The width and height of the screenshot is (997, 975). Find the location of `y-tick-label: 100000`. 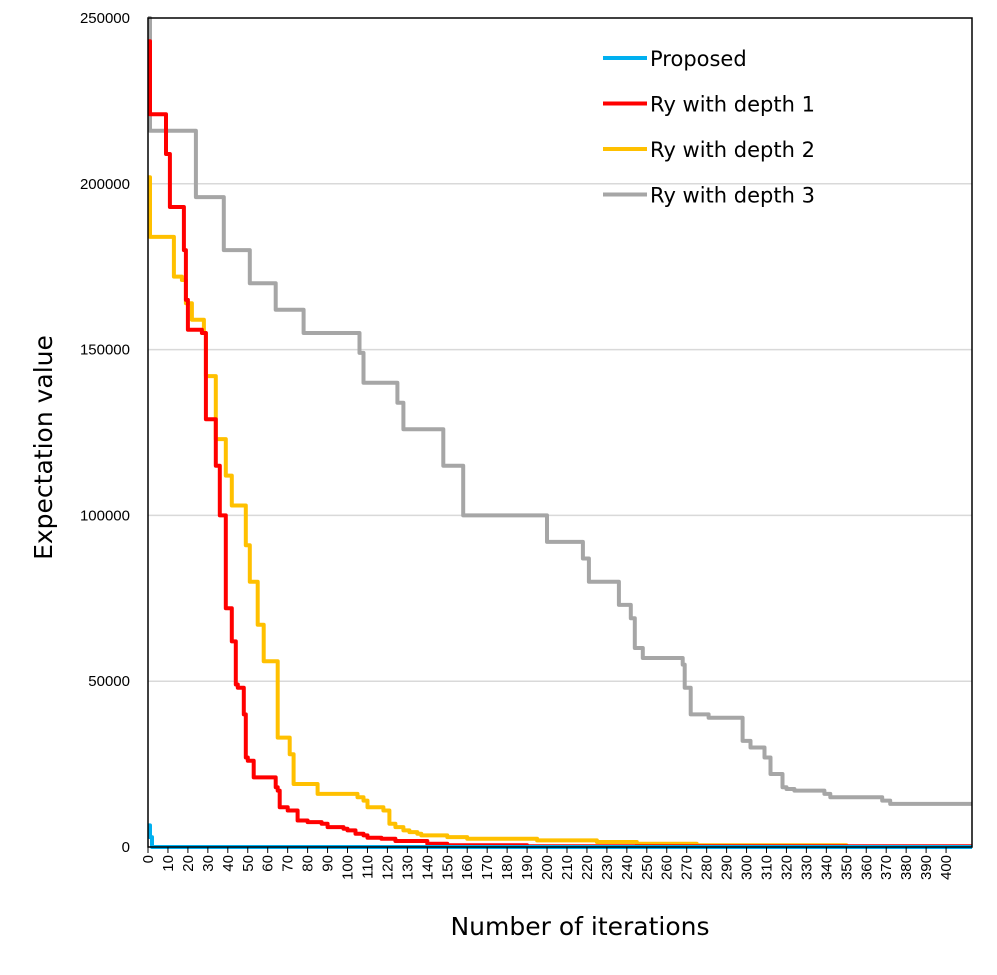

y-tick-label: 100000 is located at coordinates (105, 515).